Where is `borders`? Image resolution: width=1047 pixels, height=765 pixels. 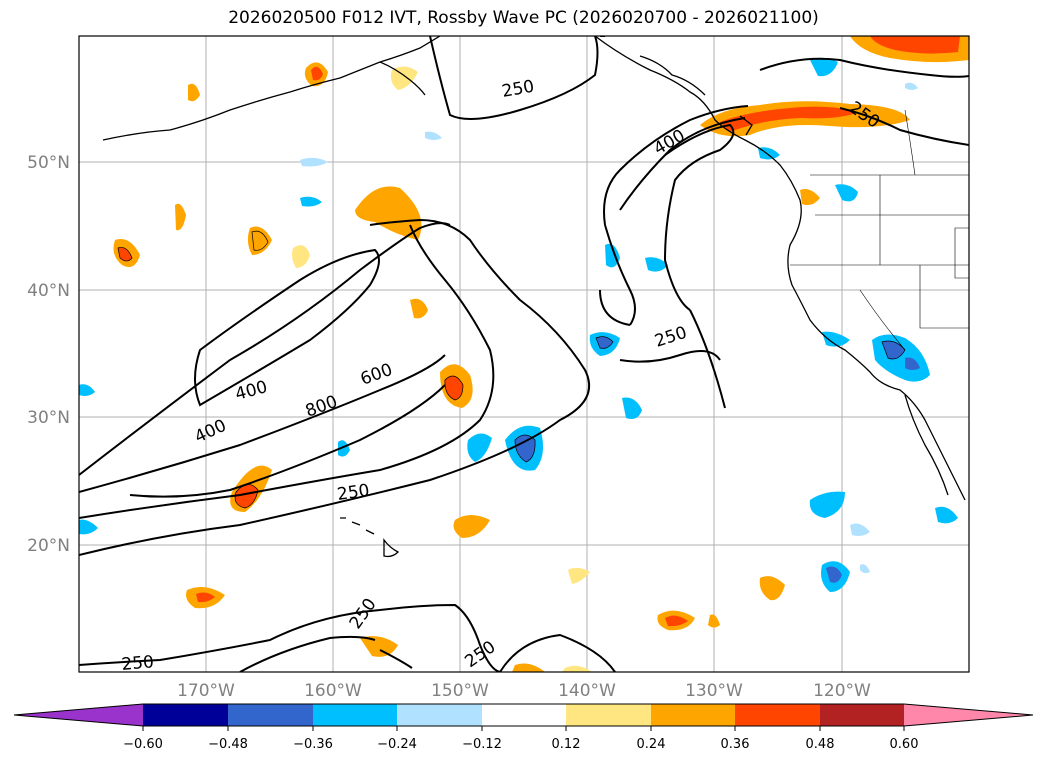
borders is located at coordinates (879, 230).